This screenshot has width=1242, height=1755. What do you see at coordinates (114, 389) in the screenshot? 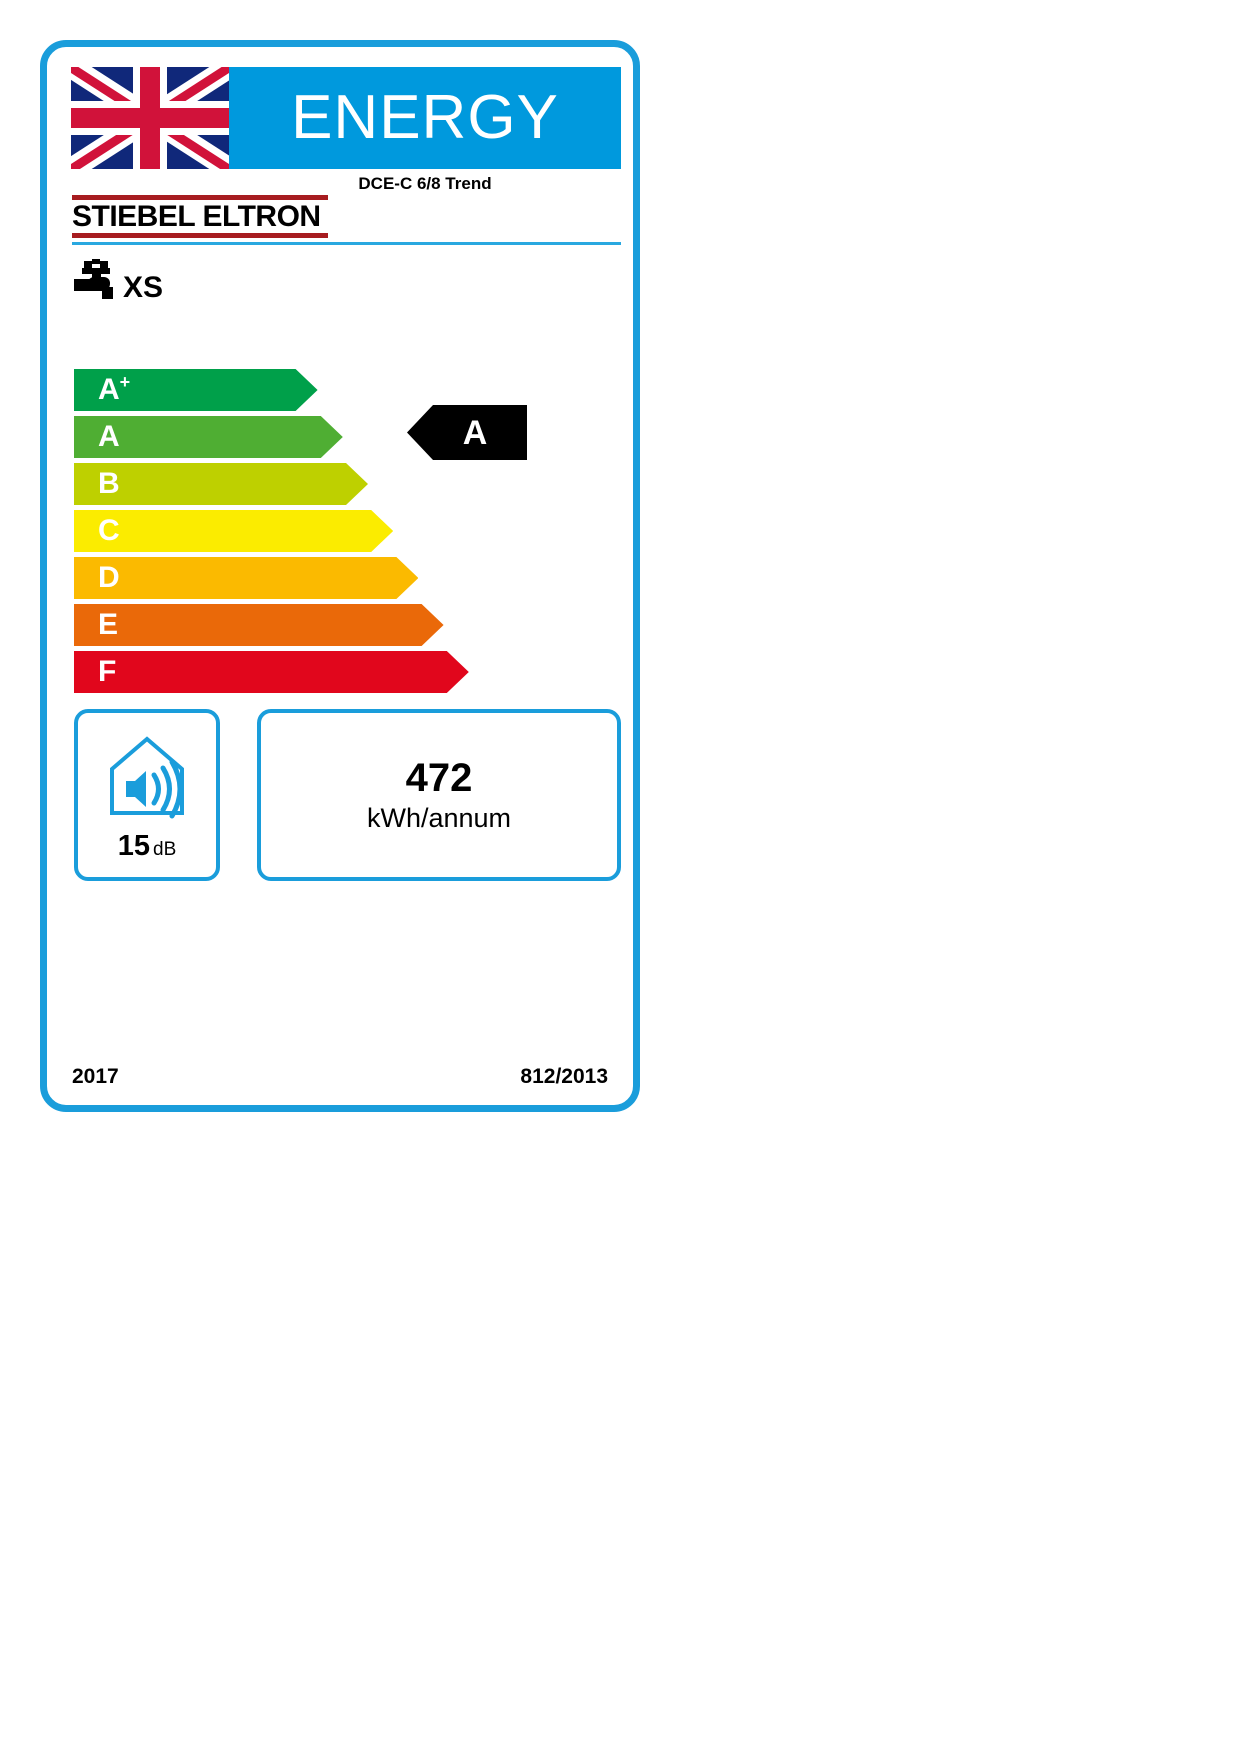
I see `scale-bar-label: A+` at bounding box center [114, 389].